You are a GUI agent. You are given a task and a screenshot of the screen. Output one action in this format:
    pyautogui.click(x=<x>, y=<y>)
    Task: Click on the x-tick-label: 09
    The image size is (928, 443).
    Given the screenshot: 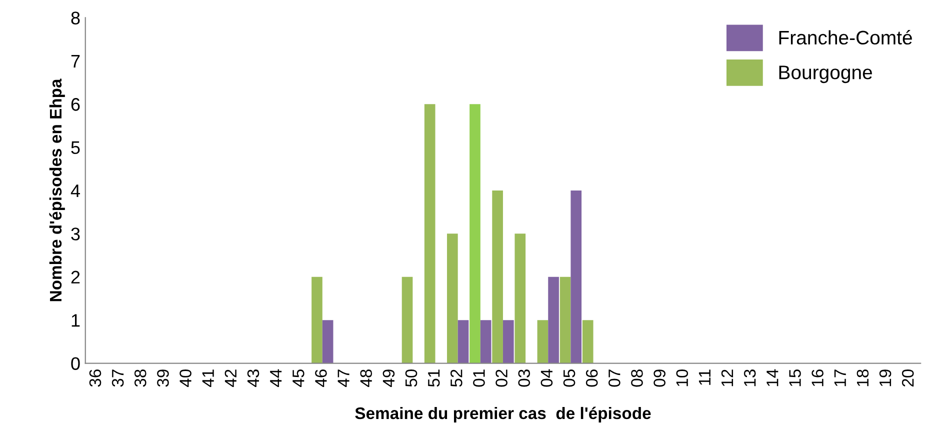 What is the action you would take?
    pyautogui.click(x=660, y=378)
    